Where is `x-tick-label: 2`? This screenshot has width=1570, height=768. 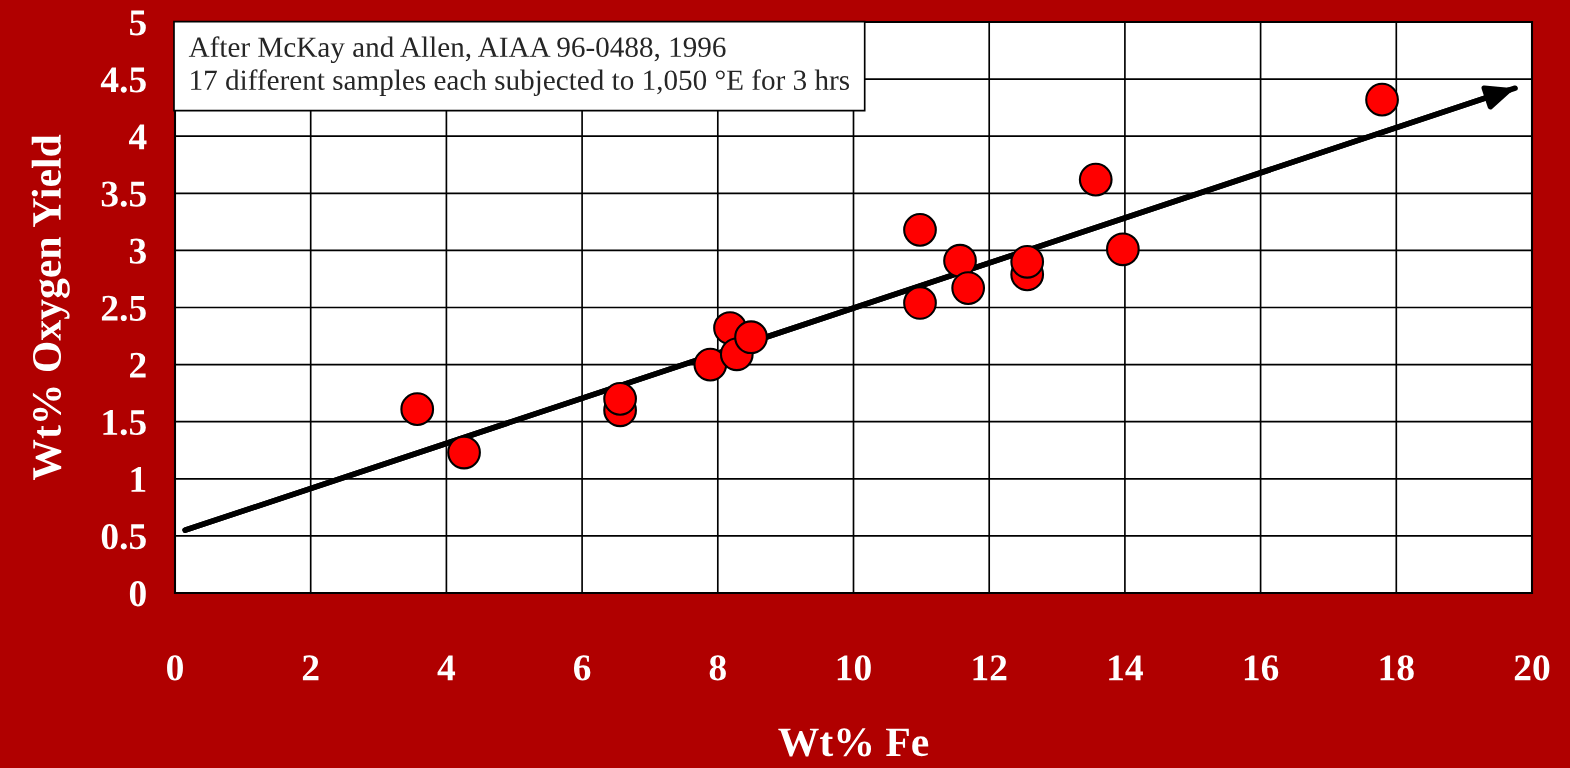
x-tick-label: 2 is located at coordinates (310, 668).